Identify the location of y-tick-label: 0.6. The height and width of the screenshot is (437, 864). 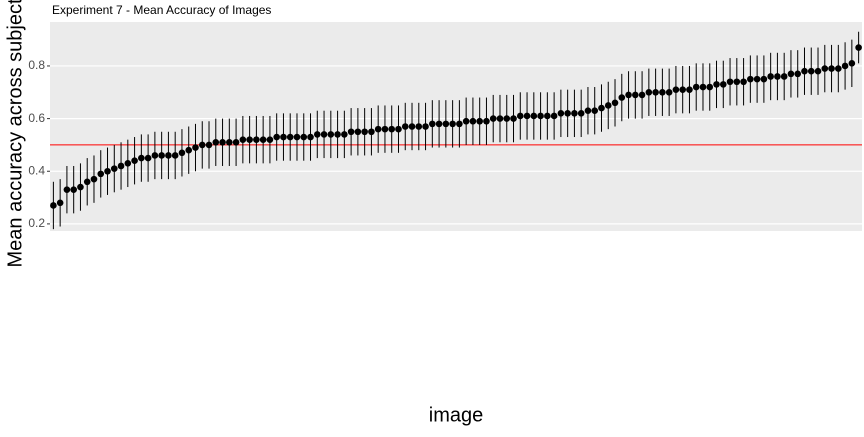
(36, 118).